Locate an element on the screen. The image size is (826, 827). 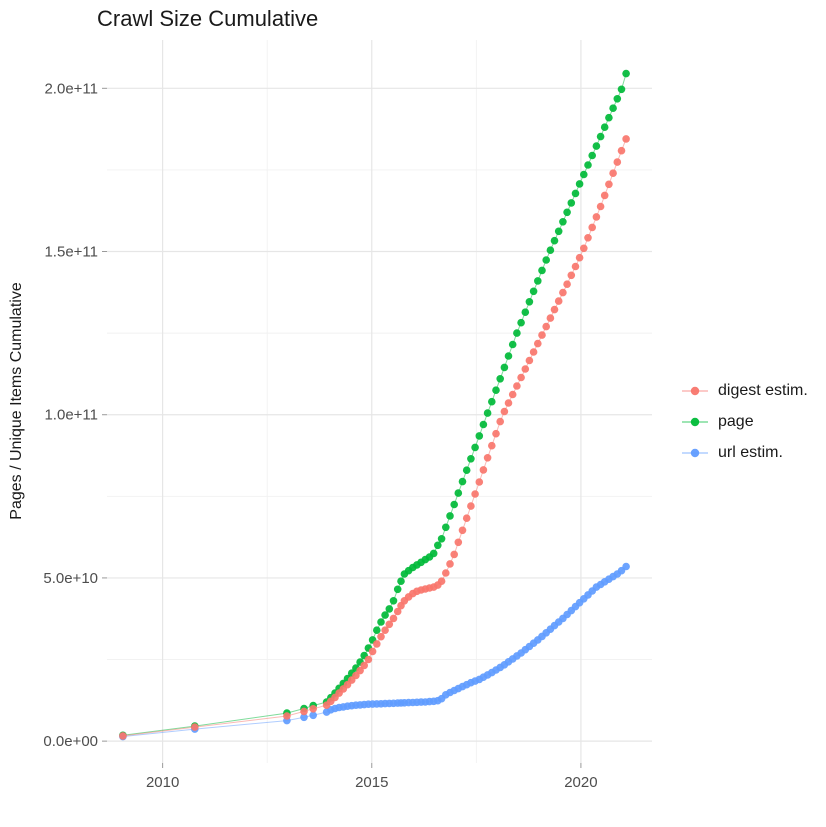
legend: digest estim. page url estim. is located at coordinates (744, 422).